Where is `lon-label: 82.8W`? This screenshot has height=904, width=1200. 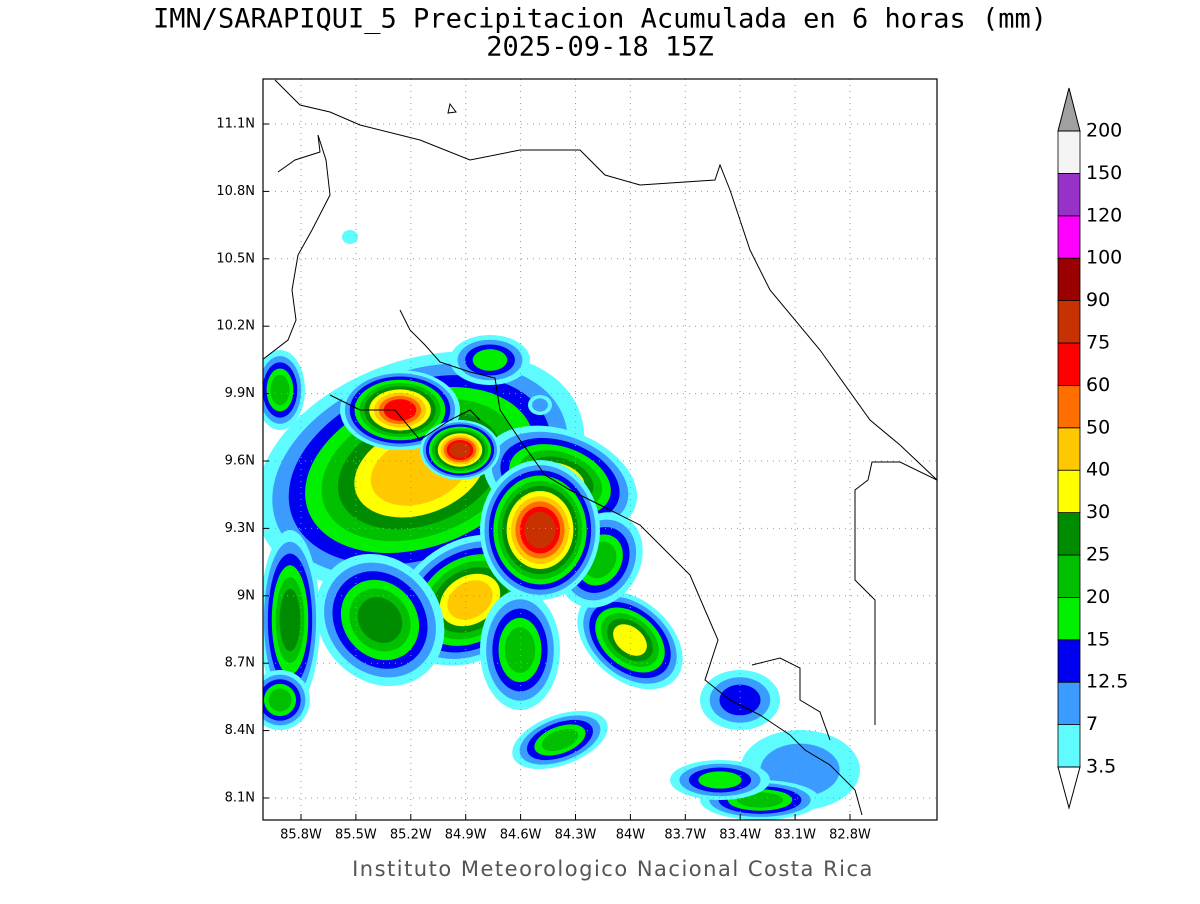
lon-label: 82.8W is located at coordinates (850, 835).